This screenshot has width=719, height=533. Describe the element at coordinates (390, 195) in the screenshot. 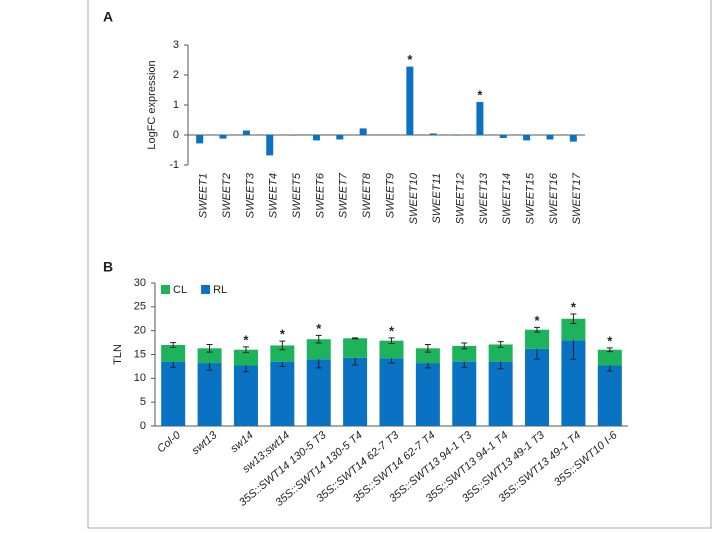

I see `x-tick-label: SWEET9` at that location.